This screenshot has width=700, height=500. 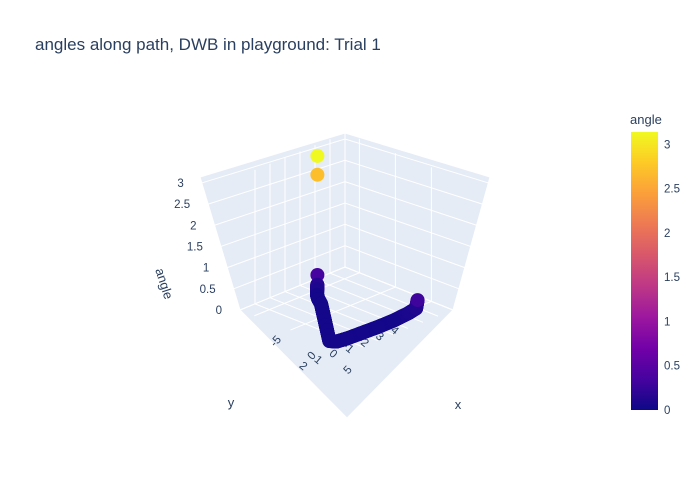 I want to click on colorbar: angle 0 0.5 1 1.5 2 2.5 3, so click(x=655, y=264).